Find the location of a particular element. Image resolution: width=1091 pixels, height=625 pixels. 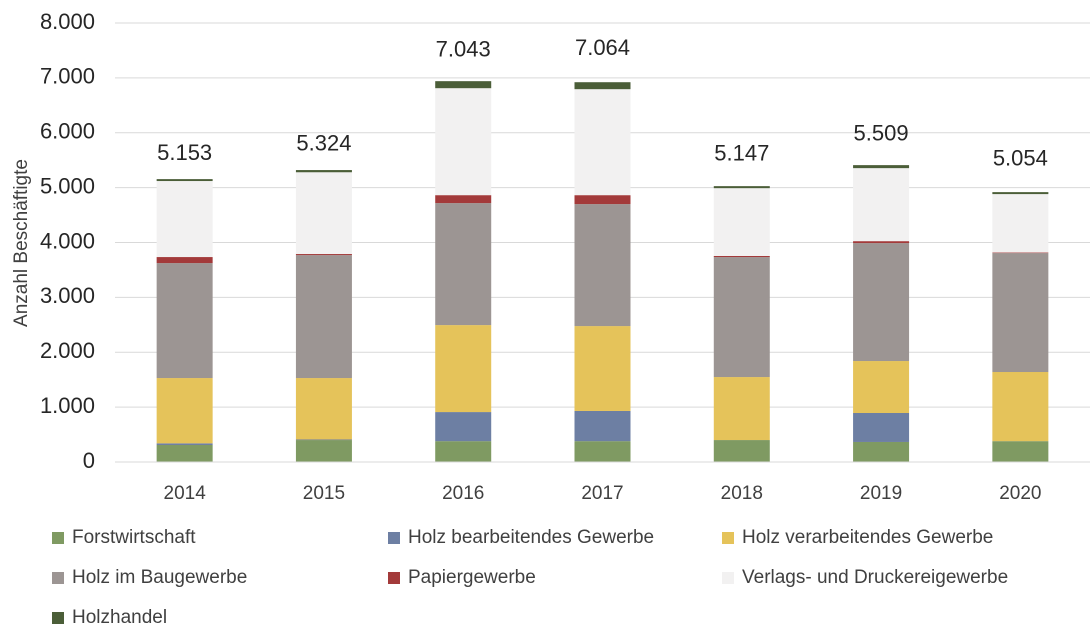

y-tick-label: 3.000 is located at coordinates (67, 295).